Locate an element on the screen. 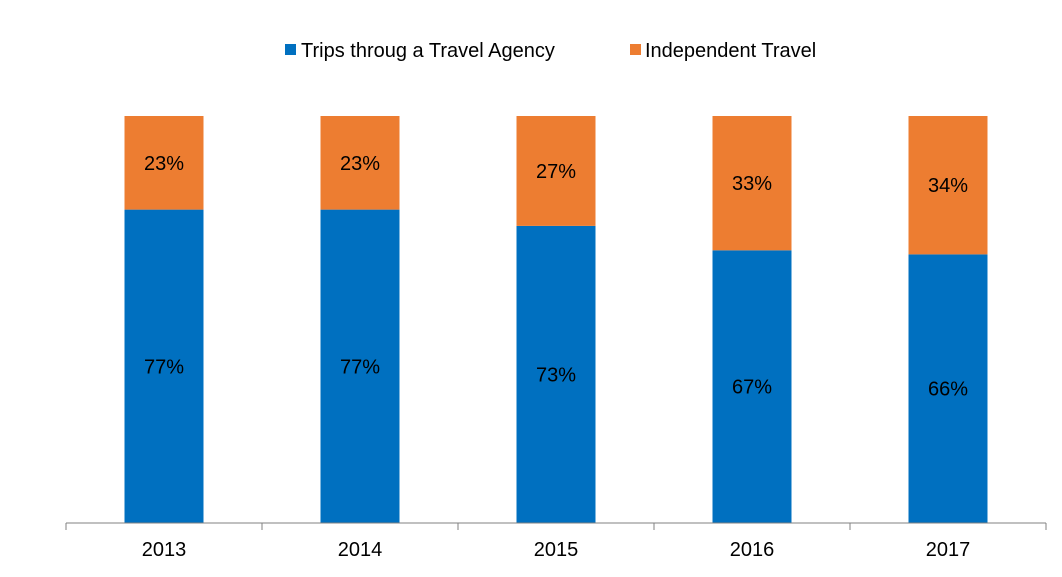  data-label-series2-2016: 33% is located at coordinates (752, 184).